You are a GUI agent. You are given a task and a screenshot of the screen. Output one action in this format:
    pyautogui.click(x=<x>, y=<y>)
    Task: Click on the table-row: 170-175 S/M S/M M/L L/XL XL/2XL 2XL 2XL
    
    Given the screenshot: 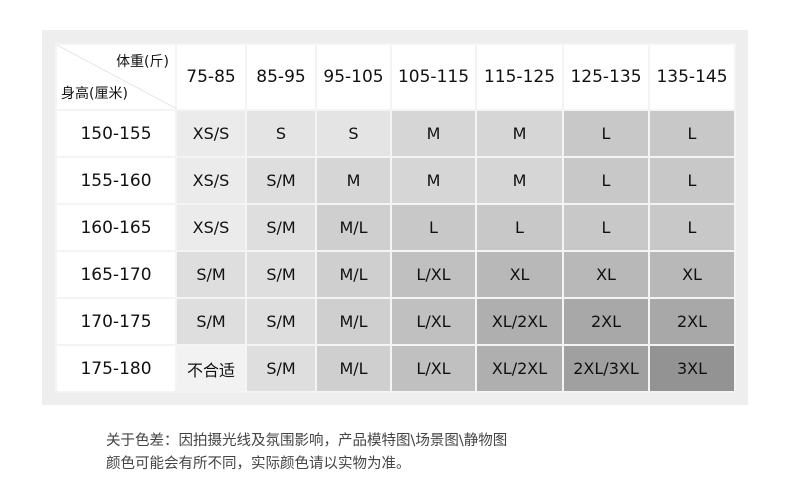 What is the action you would take?
    pyautogui.click(x=395, y=321)
    